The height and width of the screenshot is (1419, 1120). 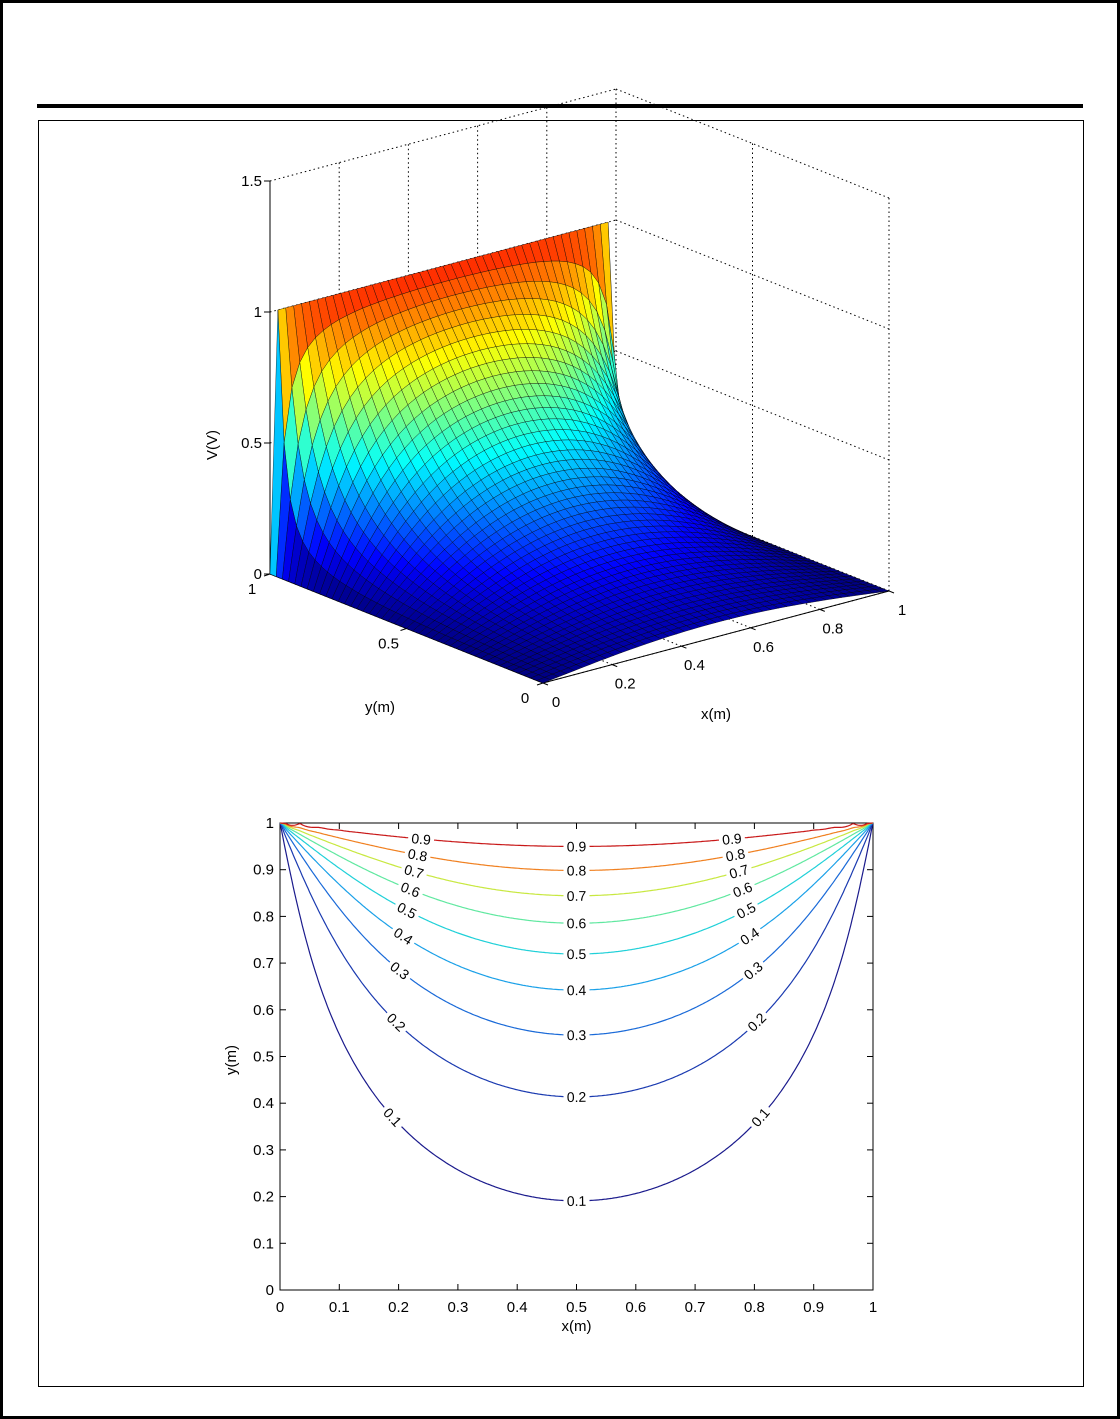 What do you see at coordinates (517, 1307) in the screenshot?
I see `contour-x-tick-label: 0.4` at bounding box center [517, 1307].